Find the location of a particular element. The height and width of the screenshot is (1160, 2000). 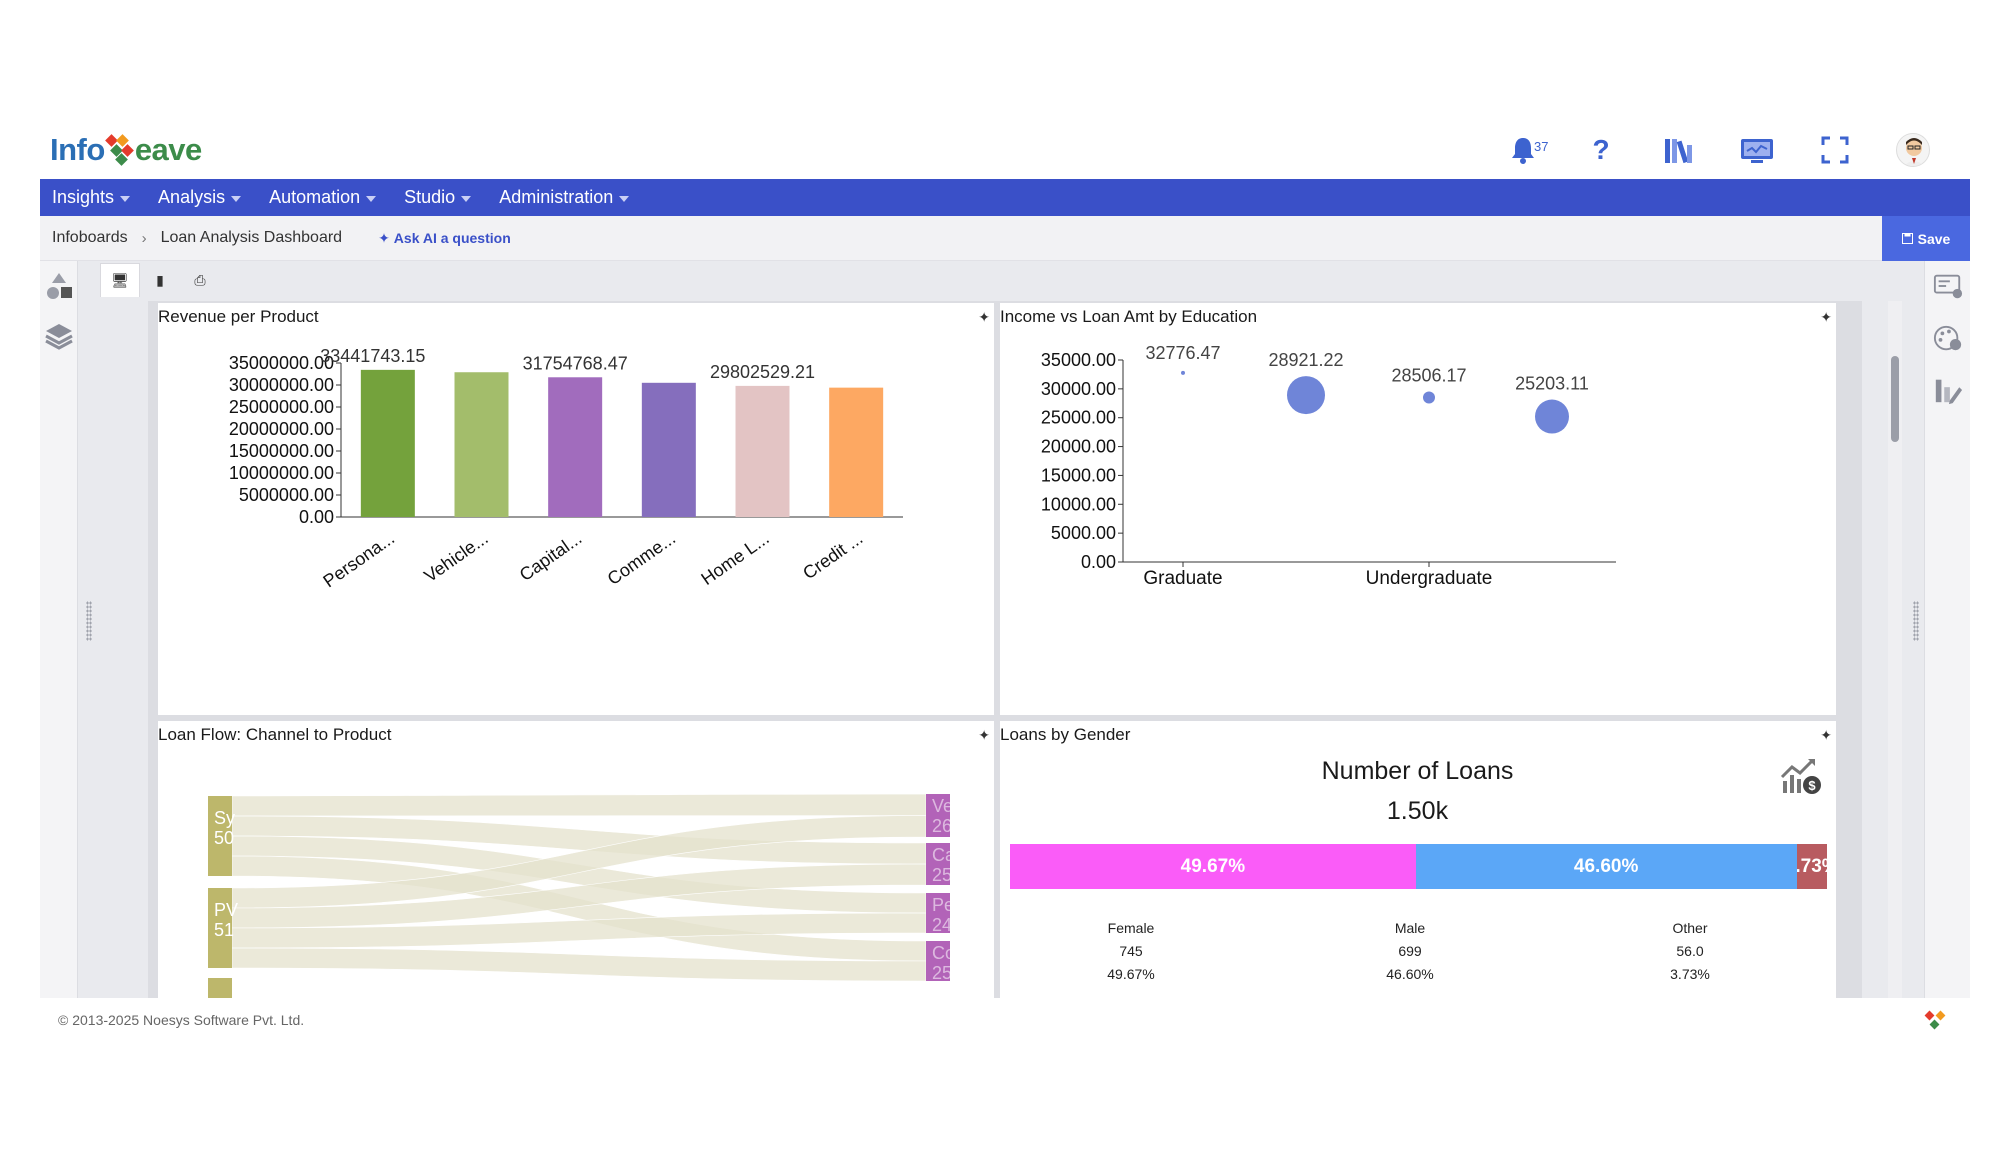

header-icons: 37 ? is located at coordinates (1718, 150).